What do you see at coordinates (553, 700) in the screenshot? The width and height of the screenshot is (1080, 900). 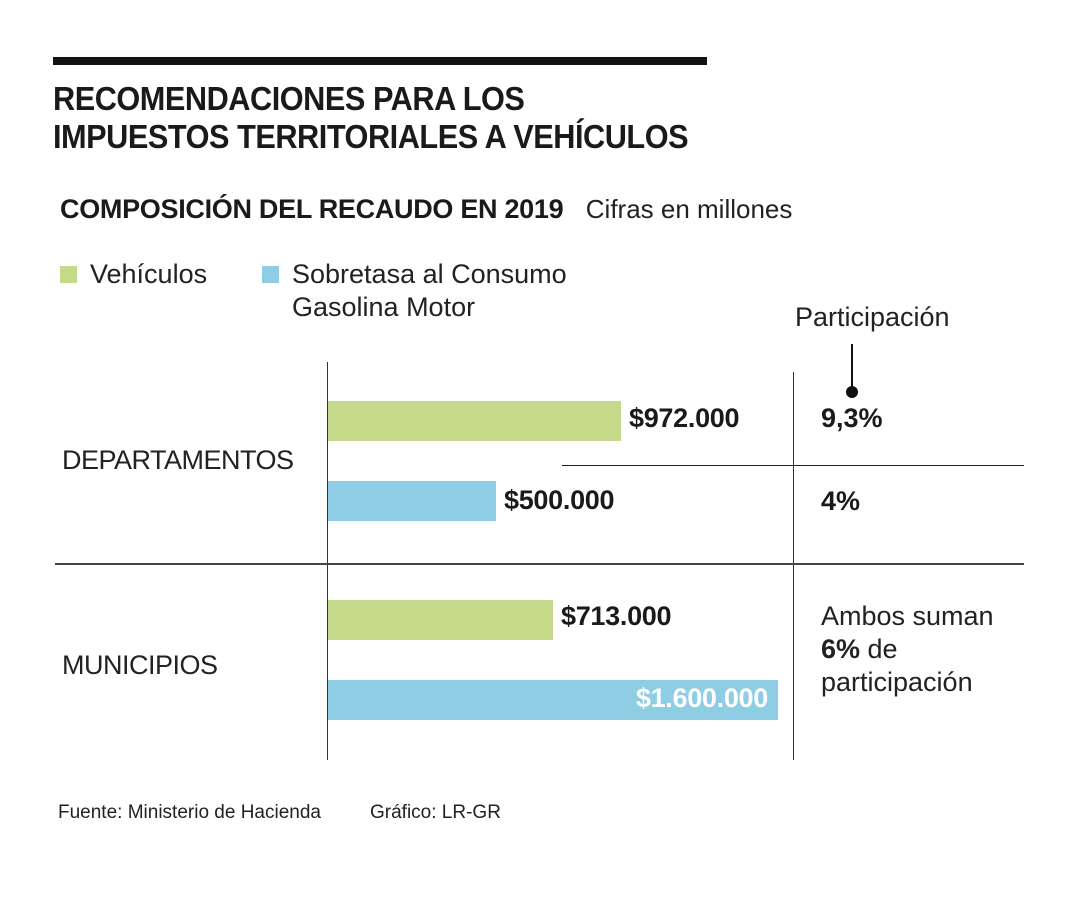 I see `bar-municipios-sobretasa` at bounding box center [553, 700].